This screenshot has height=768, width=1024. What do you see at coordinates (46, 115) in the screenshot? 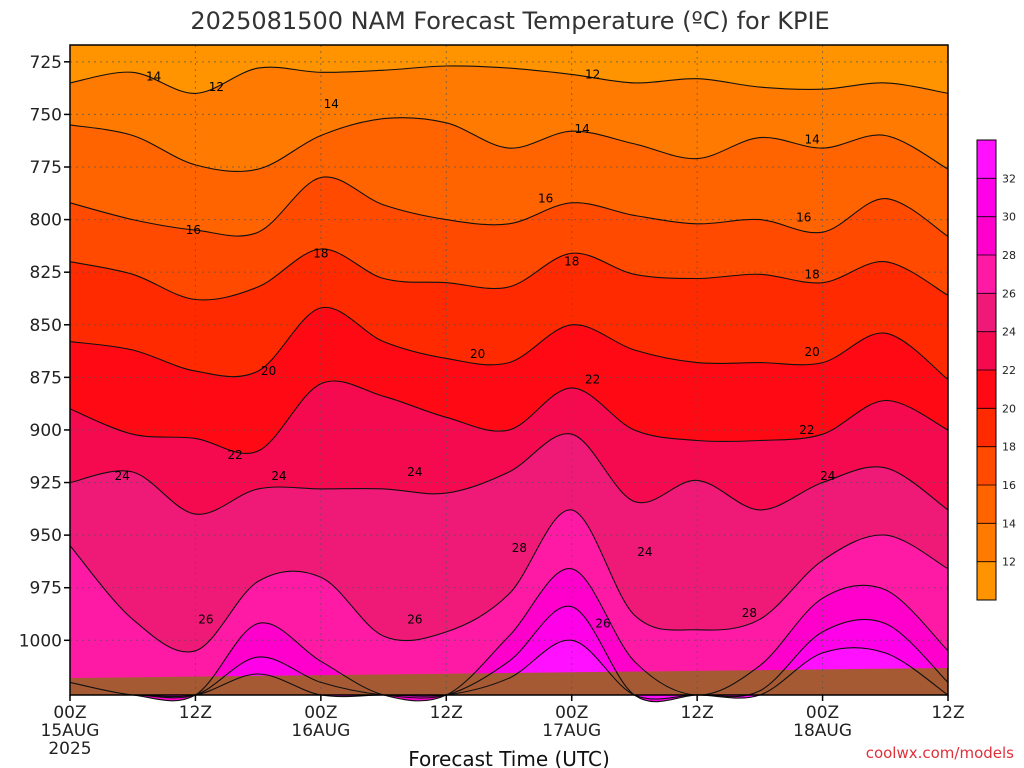
I see `y-tick-label: 750` at bounding box center [46, 115].